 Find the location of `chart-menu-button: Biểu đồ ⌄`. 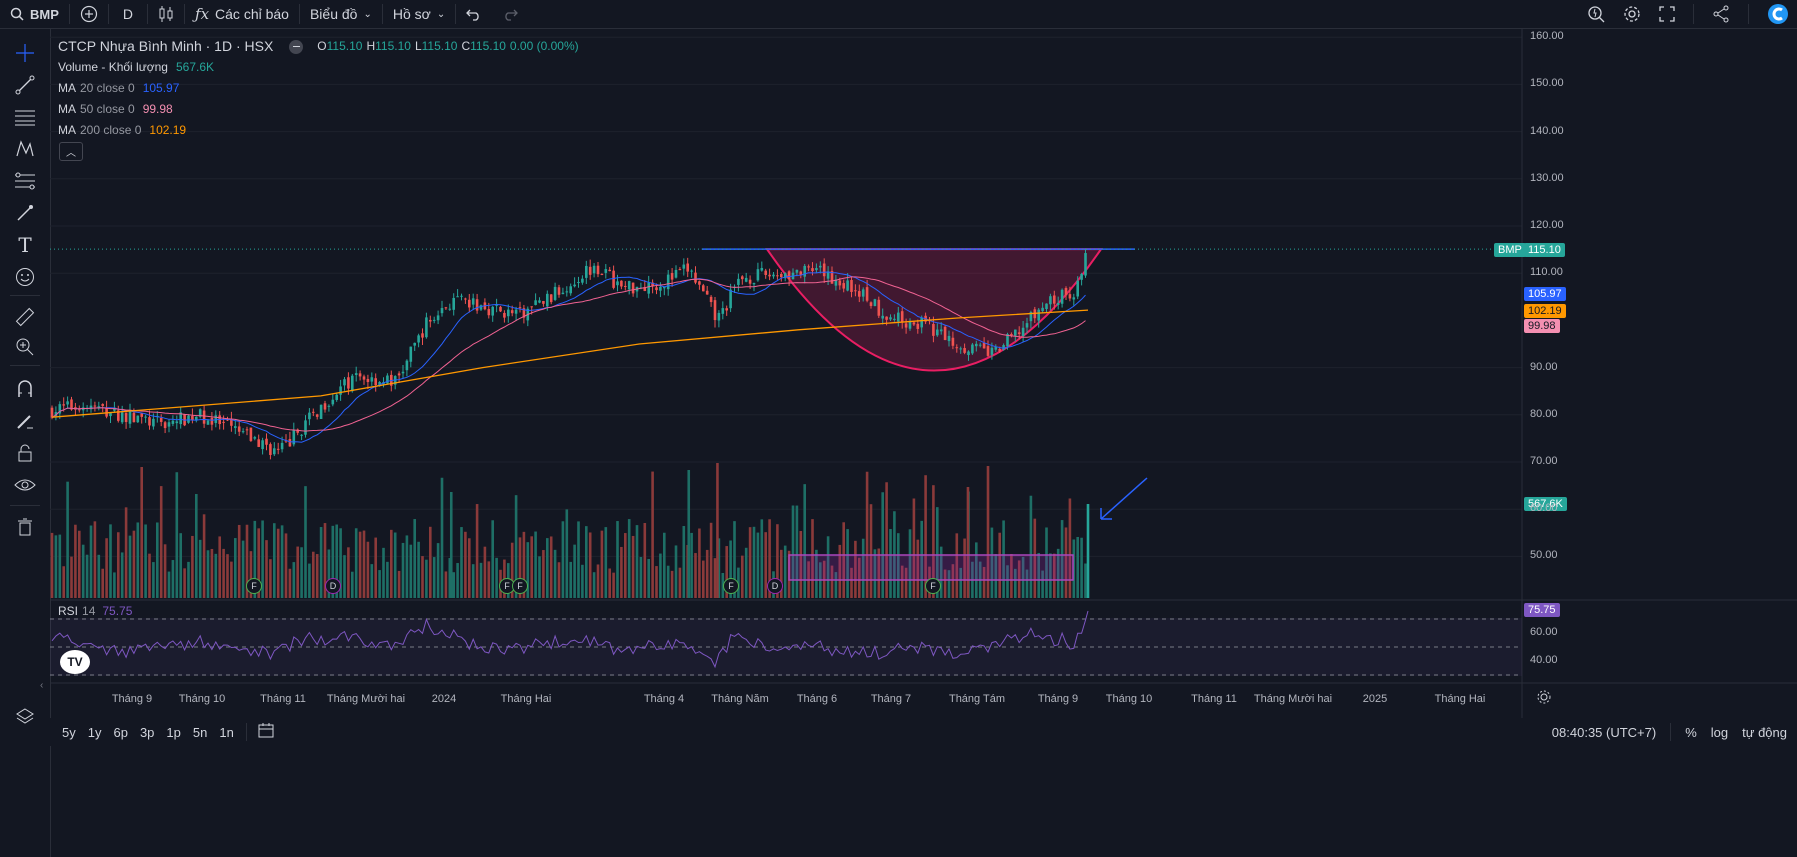

chart-menu-button: Biểu đồ ⌄ is located at coordinates (341, 14).